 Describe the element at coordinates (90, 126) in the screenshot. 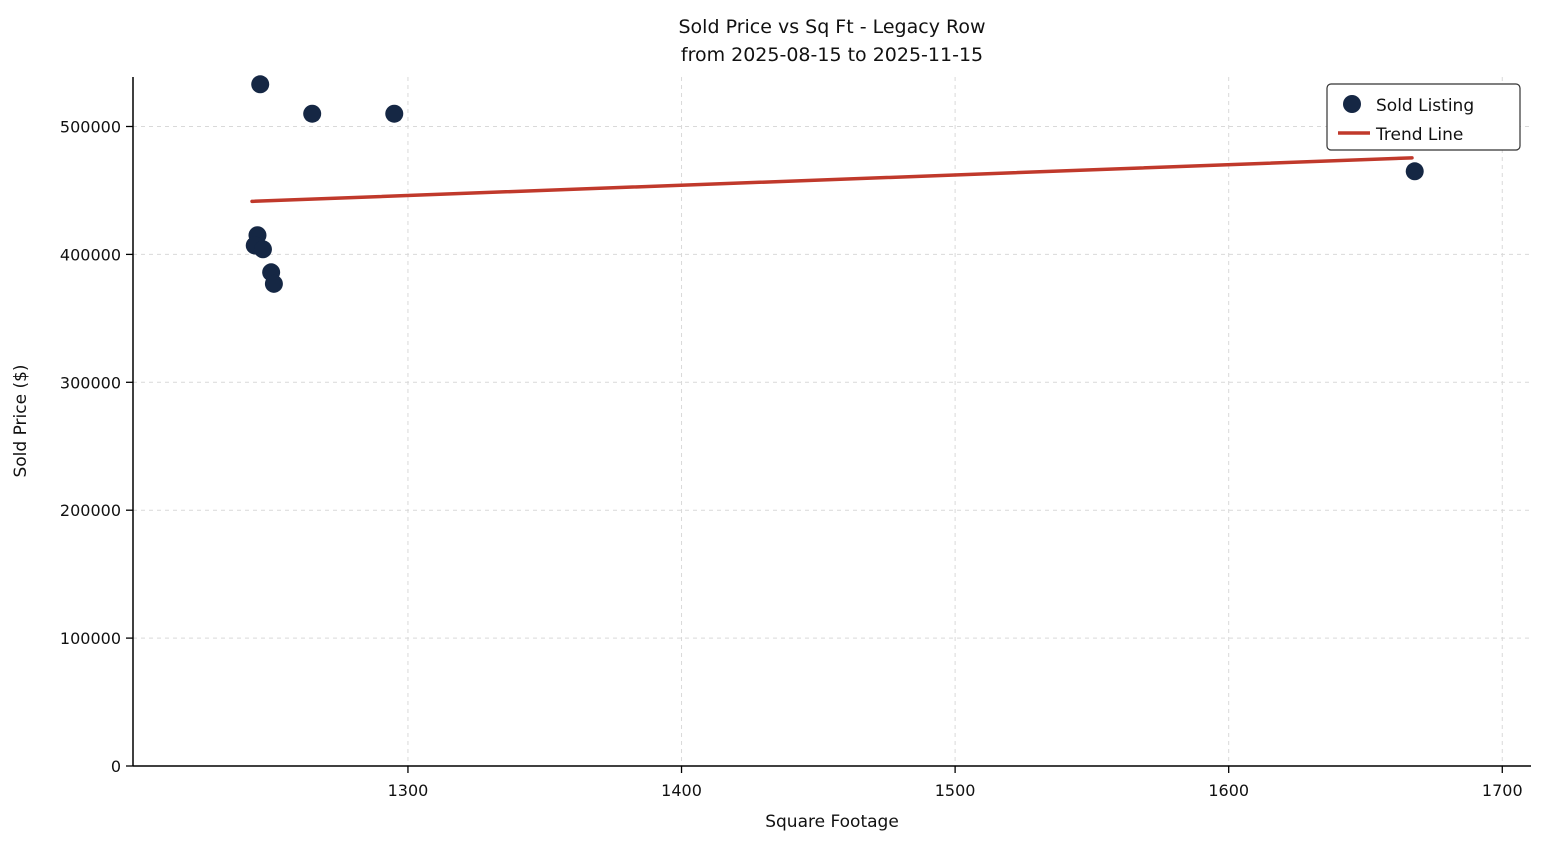

I see `y-tick-label: 500000` at that location.